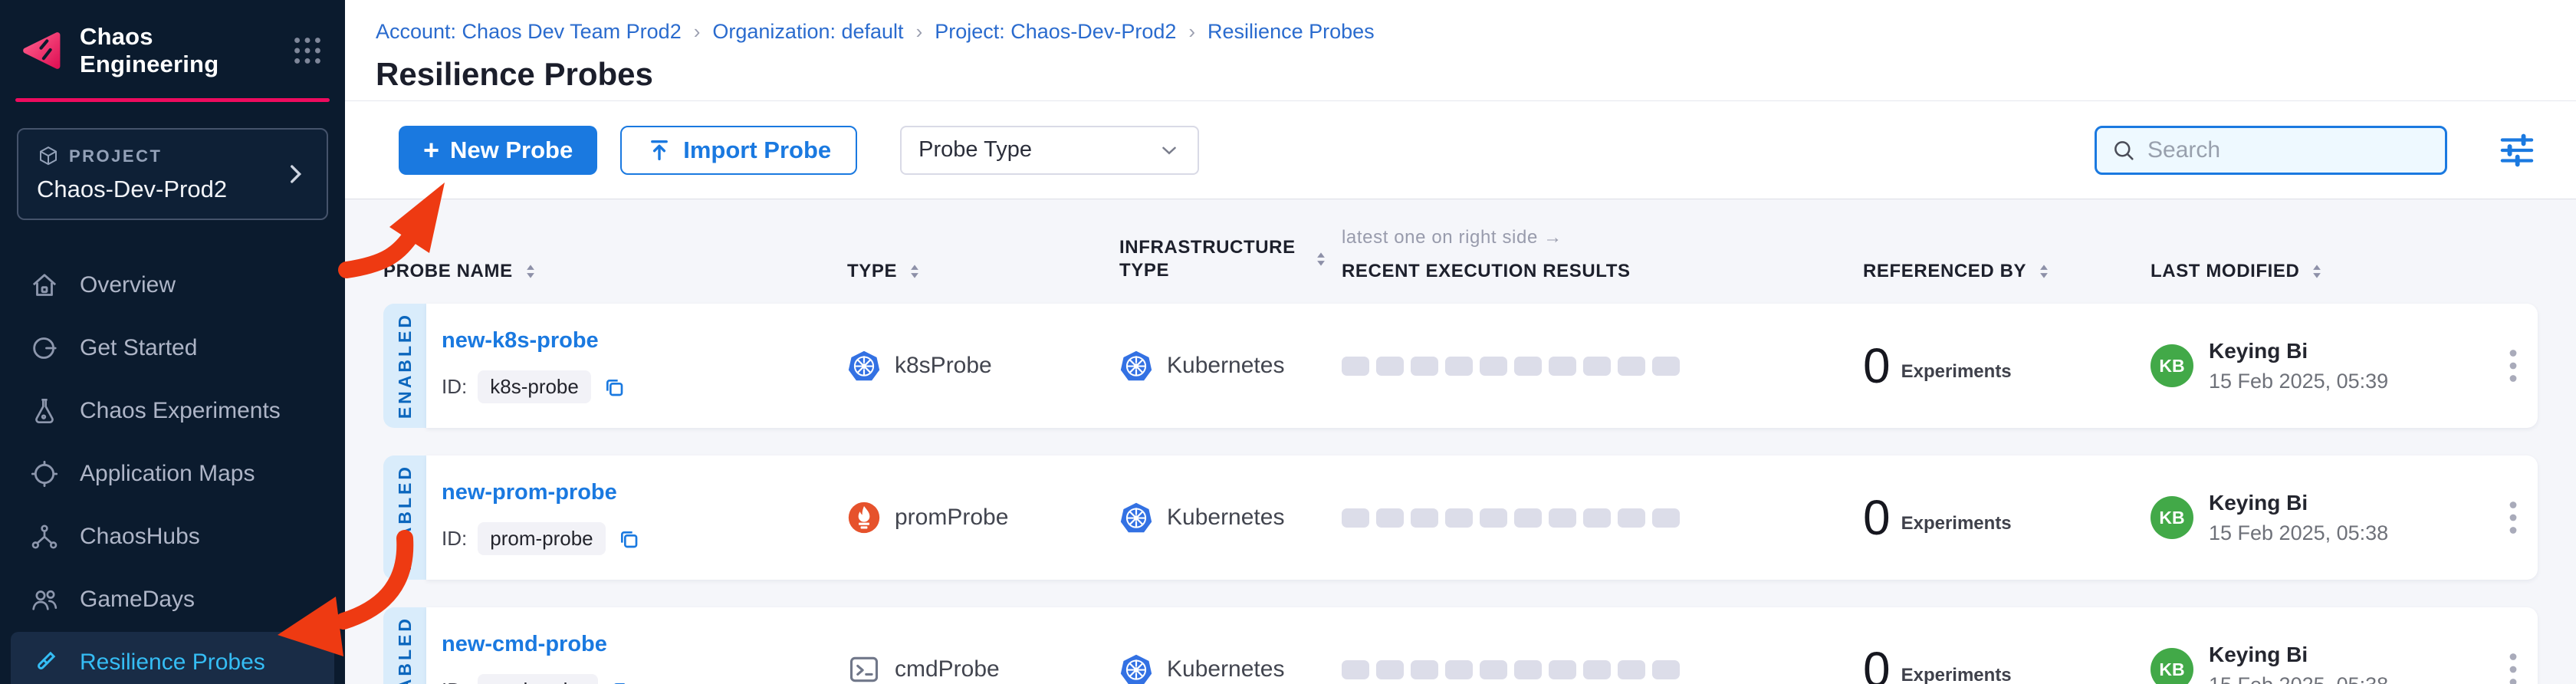  I want to click on probe-id-value: prom-probe, so click(542, 538).